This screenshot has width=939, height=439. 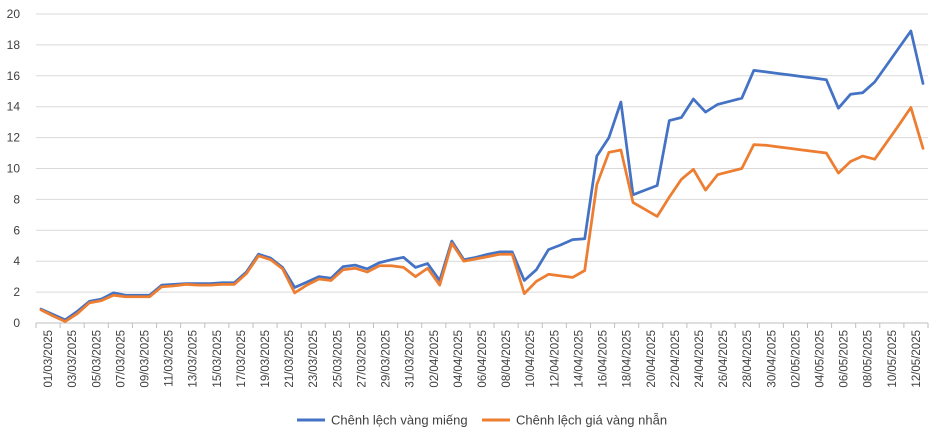 I want to click on y-tick-label-8: 8, so click(x=16, y=199).